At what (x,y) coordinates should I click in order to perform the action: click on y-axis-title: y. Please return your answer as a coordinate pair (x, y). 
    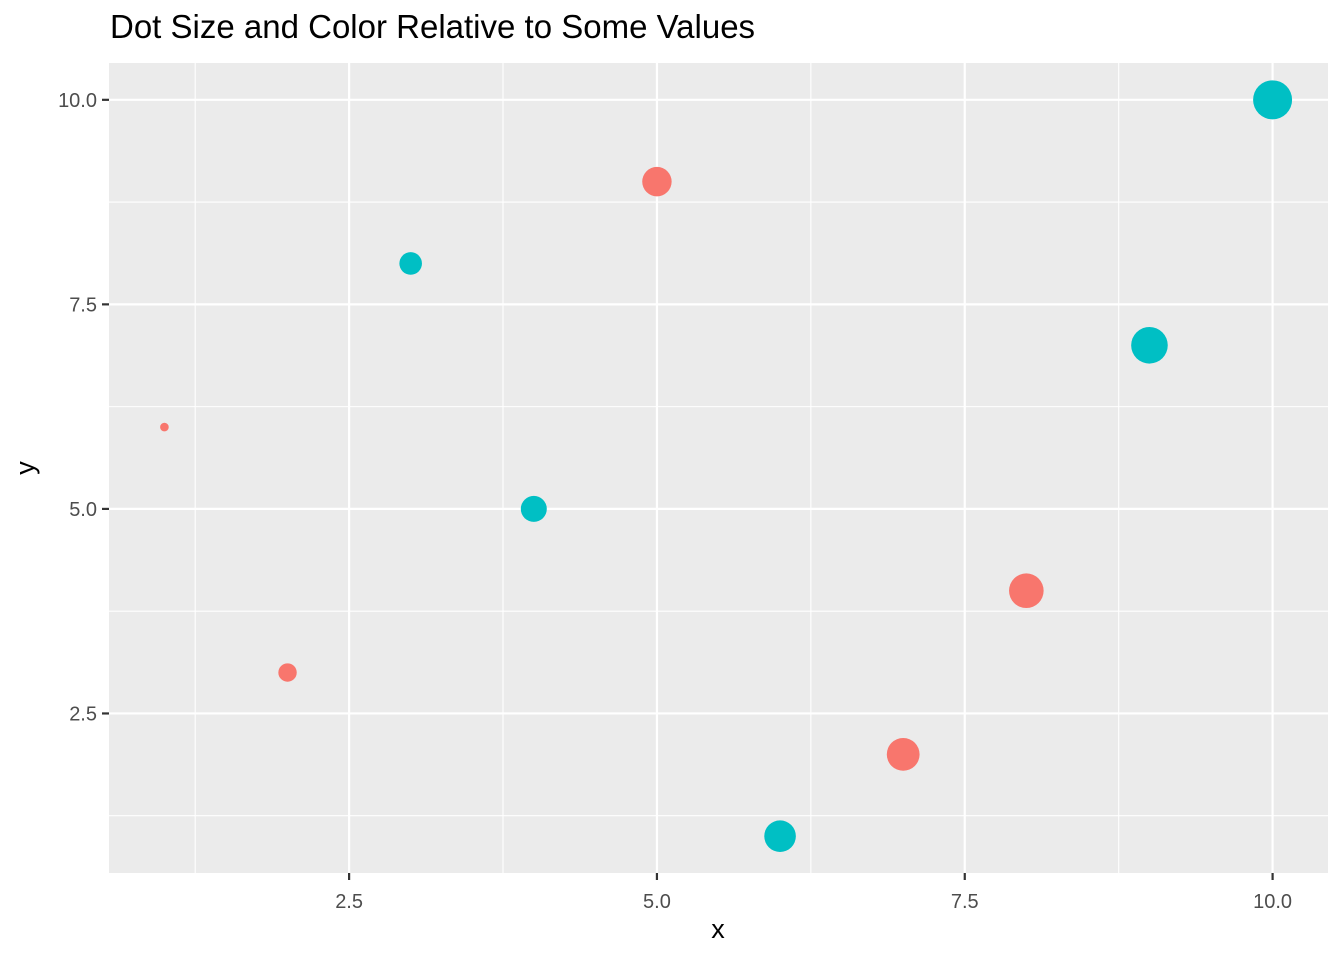
    Looking at the image, I should click on (25, 468).